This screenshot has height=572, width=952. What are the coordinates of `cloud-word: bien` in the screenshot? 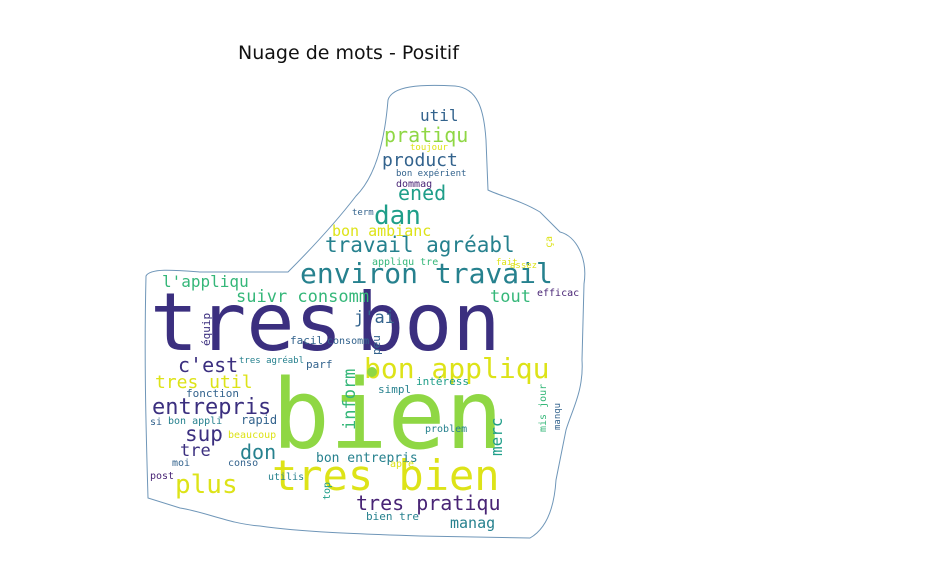 It's located at (387, 415).